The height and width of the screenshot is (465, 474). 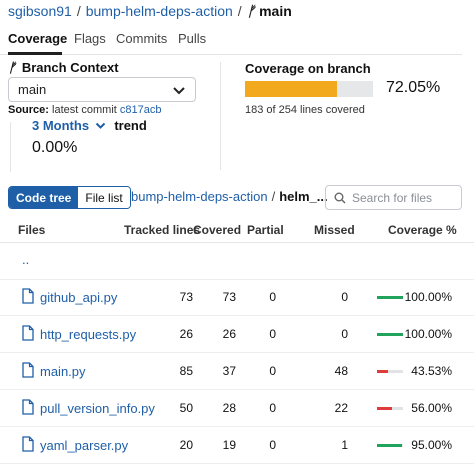 What do you see at coordinates (35, 53) in the screenshot?
I see `active-tab-indicator` at bounding box center [35, 53].